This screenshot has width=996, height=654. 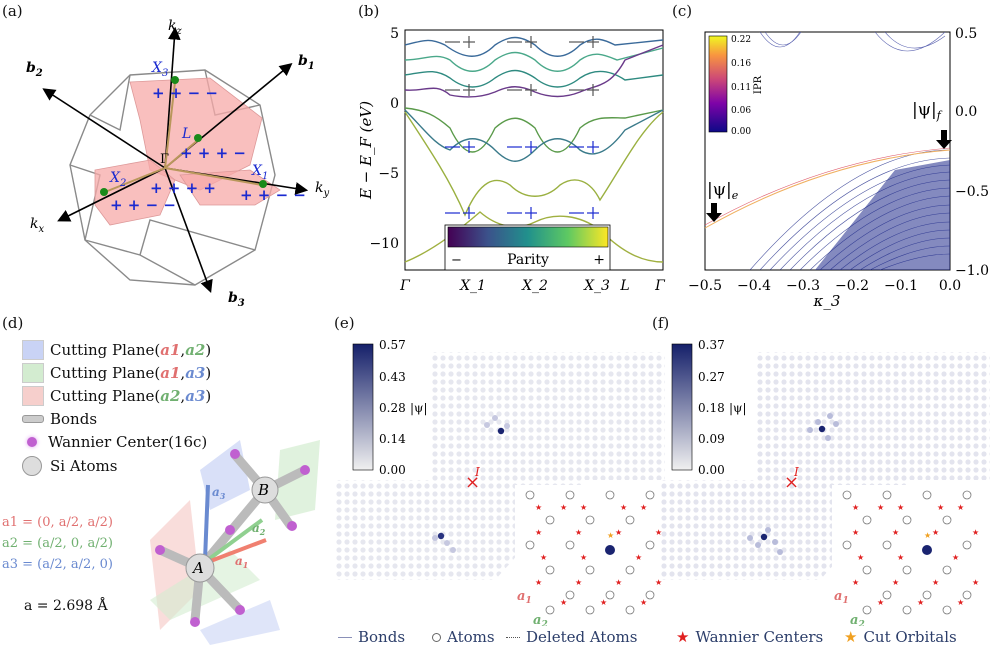 I want to click on c-xlabel: κ_3, so click(x=827, y=301).